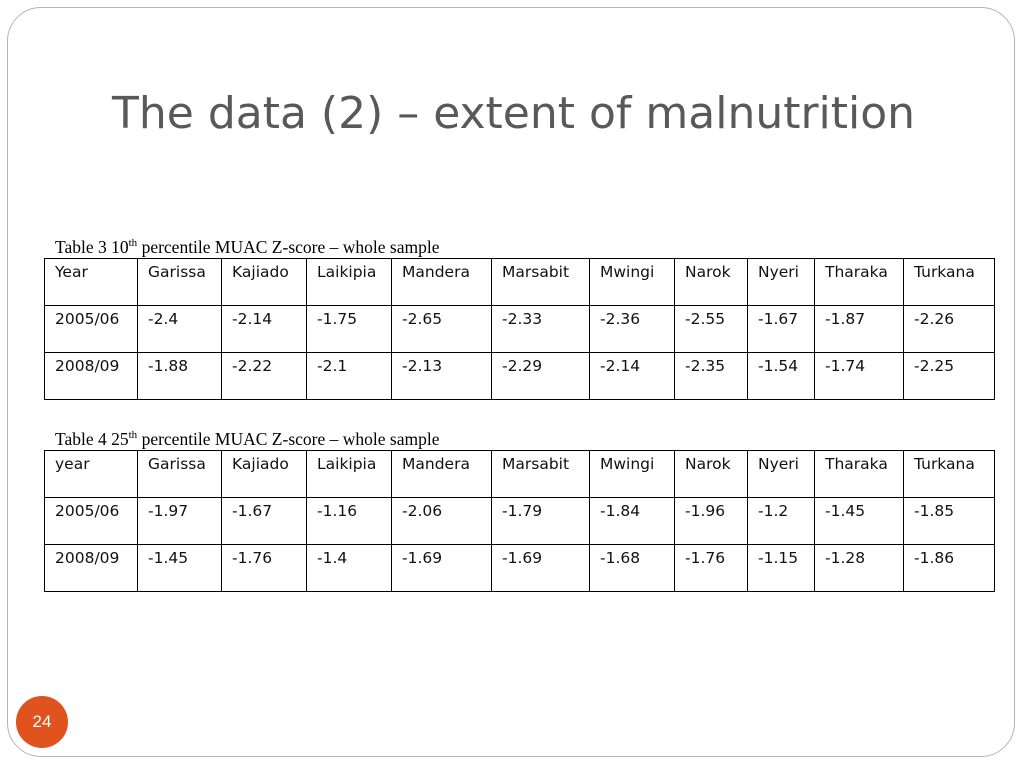  Describe the element at coordinates (632, 568) in the screenshot. I see `table-cell: -1.68` at that location.